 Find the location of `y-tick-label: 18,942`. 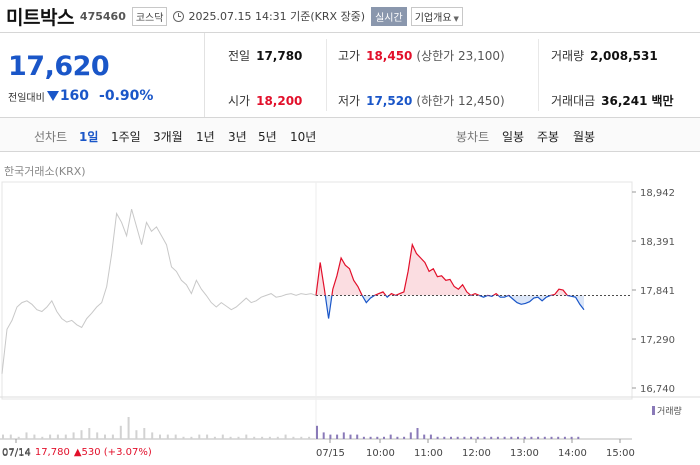

y-tick-label: 18,942 is located at coordinates (657, 193).